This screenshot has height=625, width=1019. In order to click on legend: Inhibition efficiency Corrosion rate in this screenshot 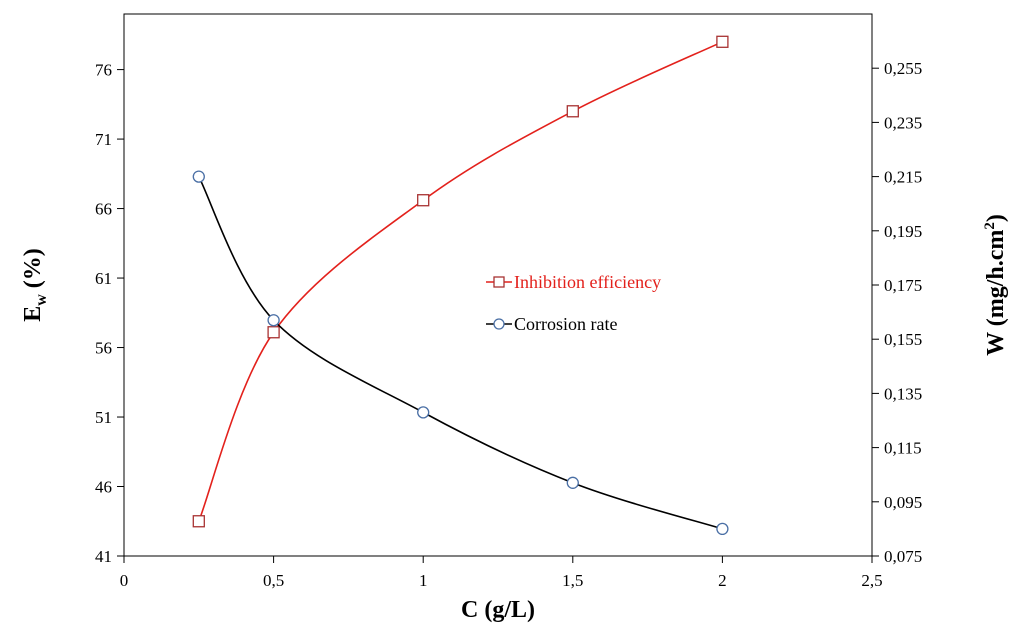, I will do `click(573, 303)`.